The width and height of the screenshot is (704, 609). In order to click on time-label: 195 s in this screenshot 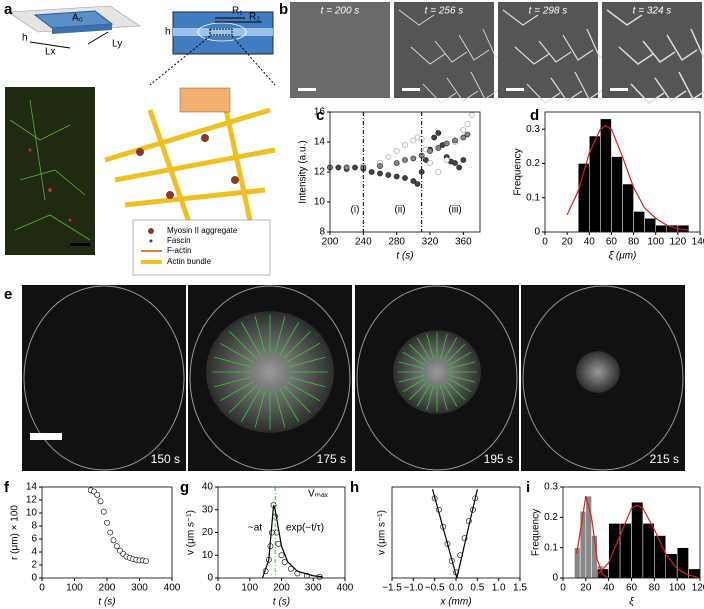, I will do `click(498, 459)`.